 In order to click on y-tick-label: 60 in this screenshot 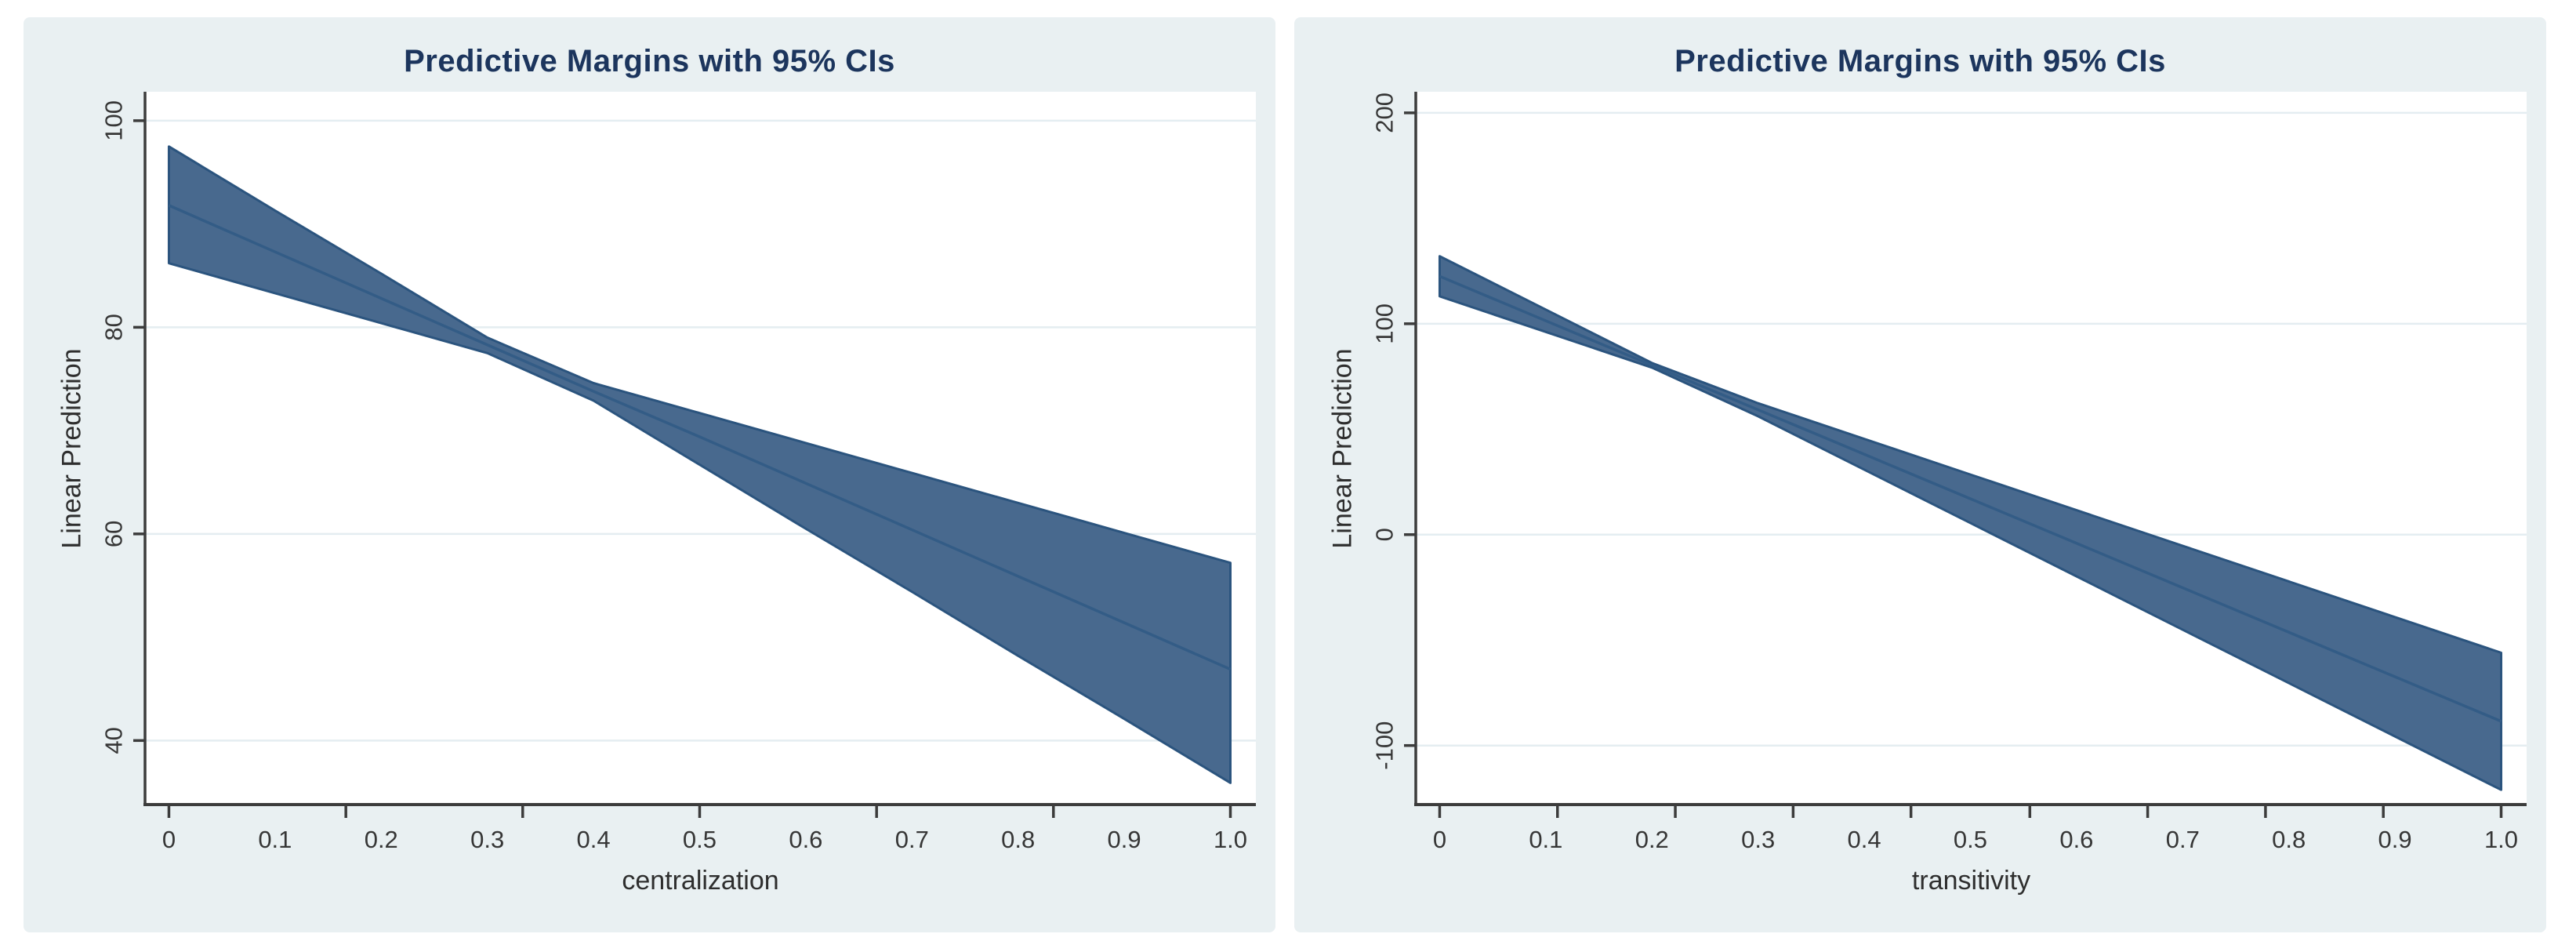, I will do `click(114, 534)`.